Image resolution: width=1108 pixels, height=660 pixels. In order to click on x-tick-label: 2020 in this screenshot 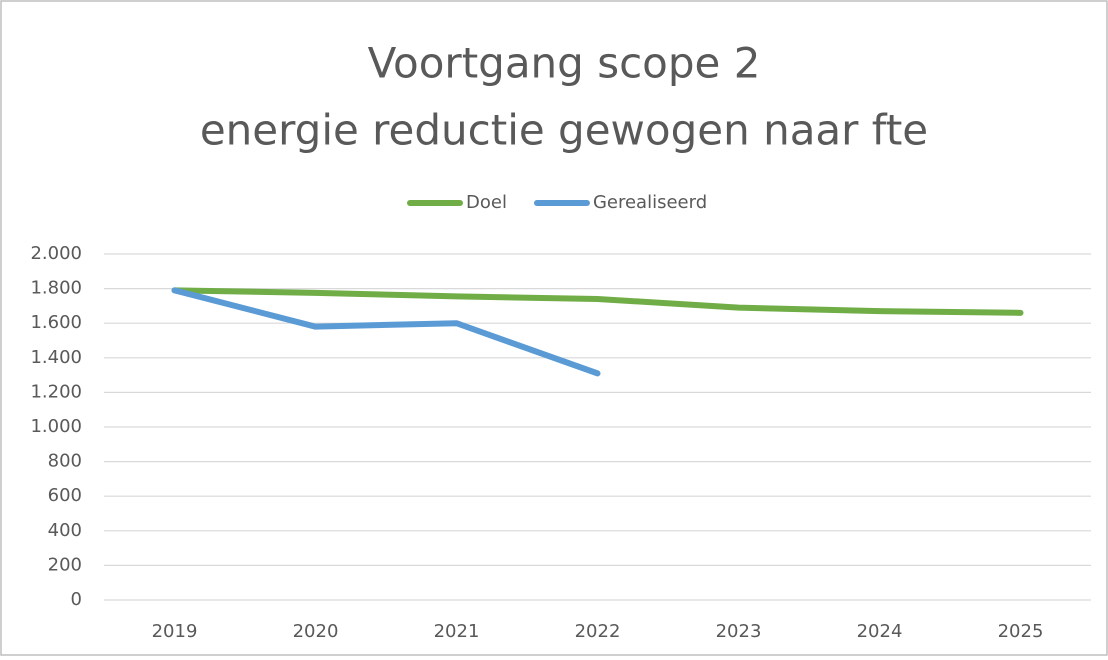, I will do `click(316, 631)`.